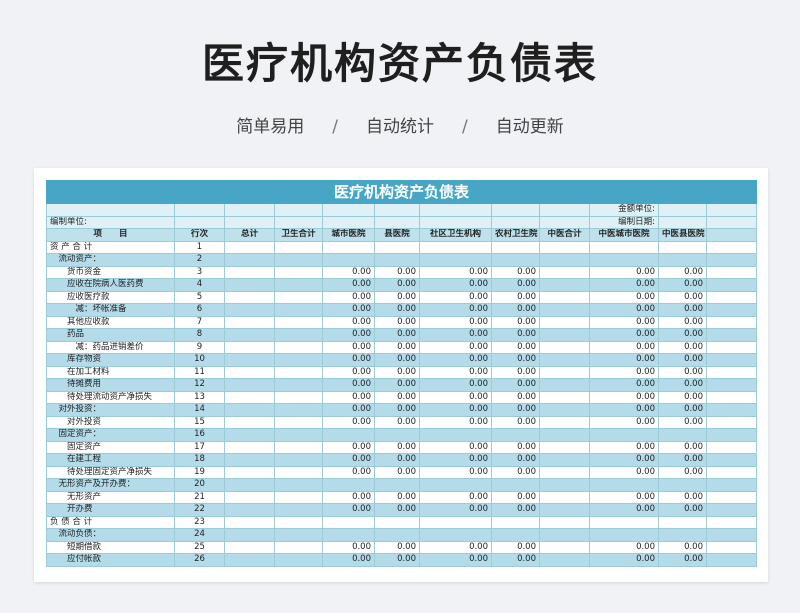 Image resolution: width=800 pixels, height=613 pixels. I want to click on column-header: 行次, so click(199, 235).